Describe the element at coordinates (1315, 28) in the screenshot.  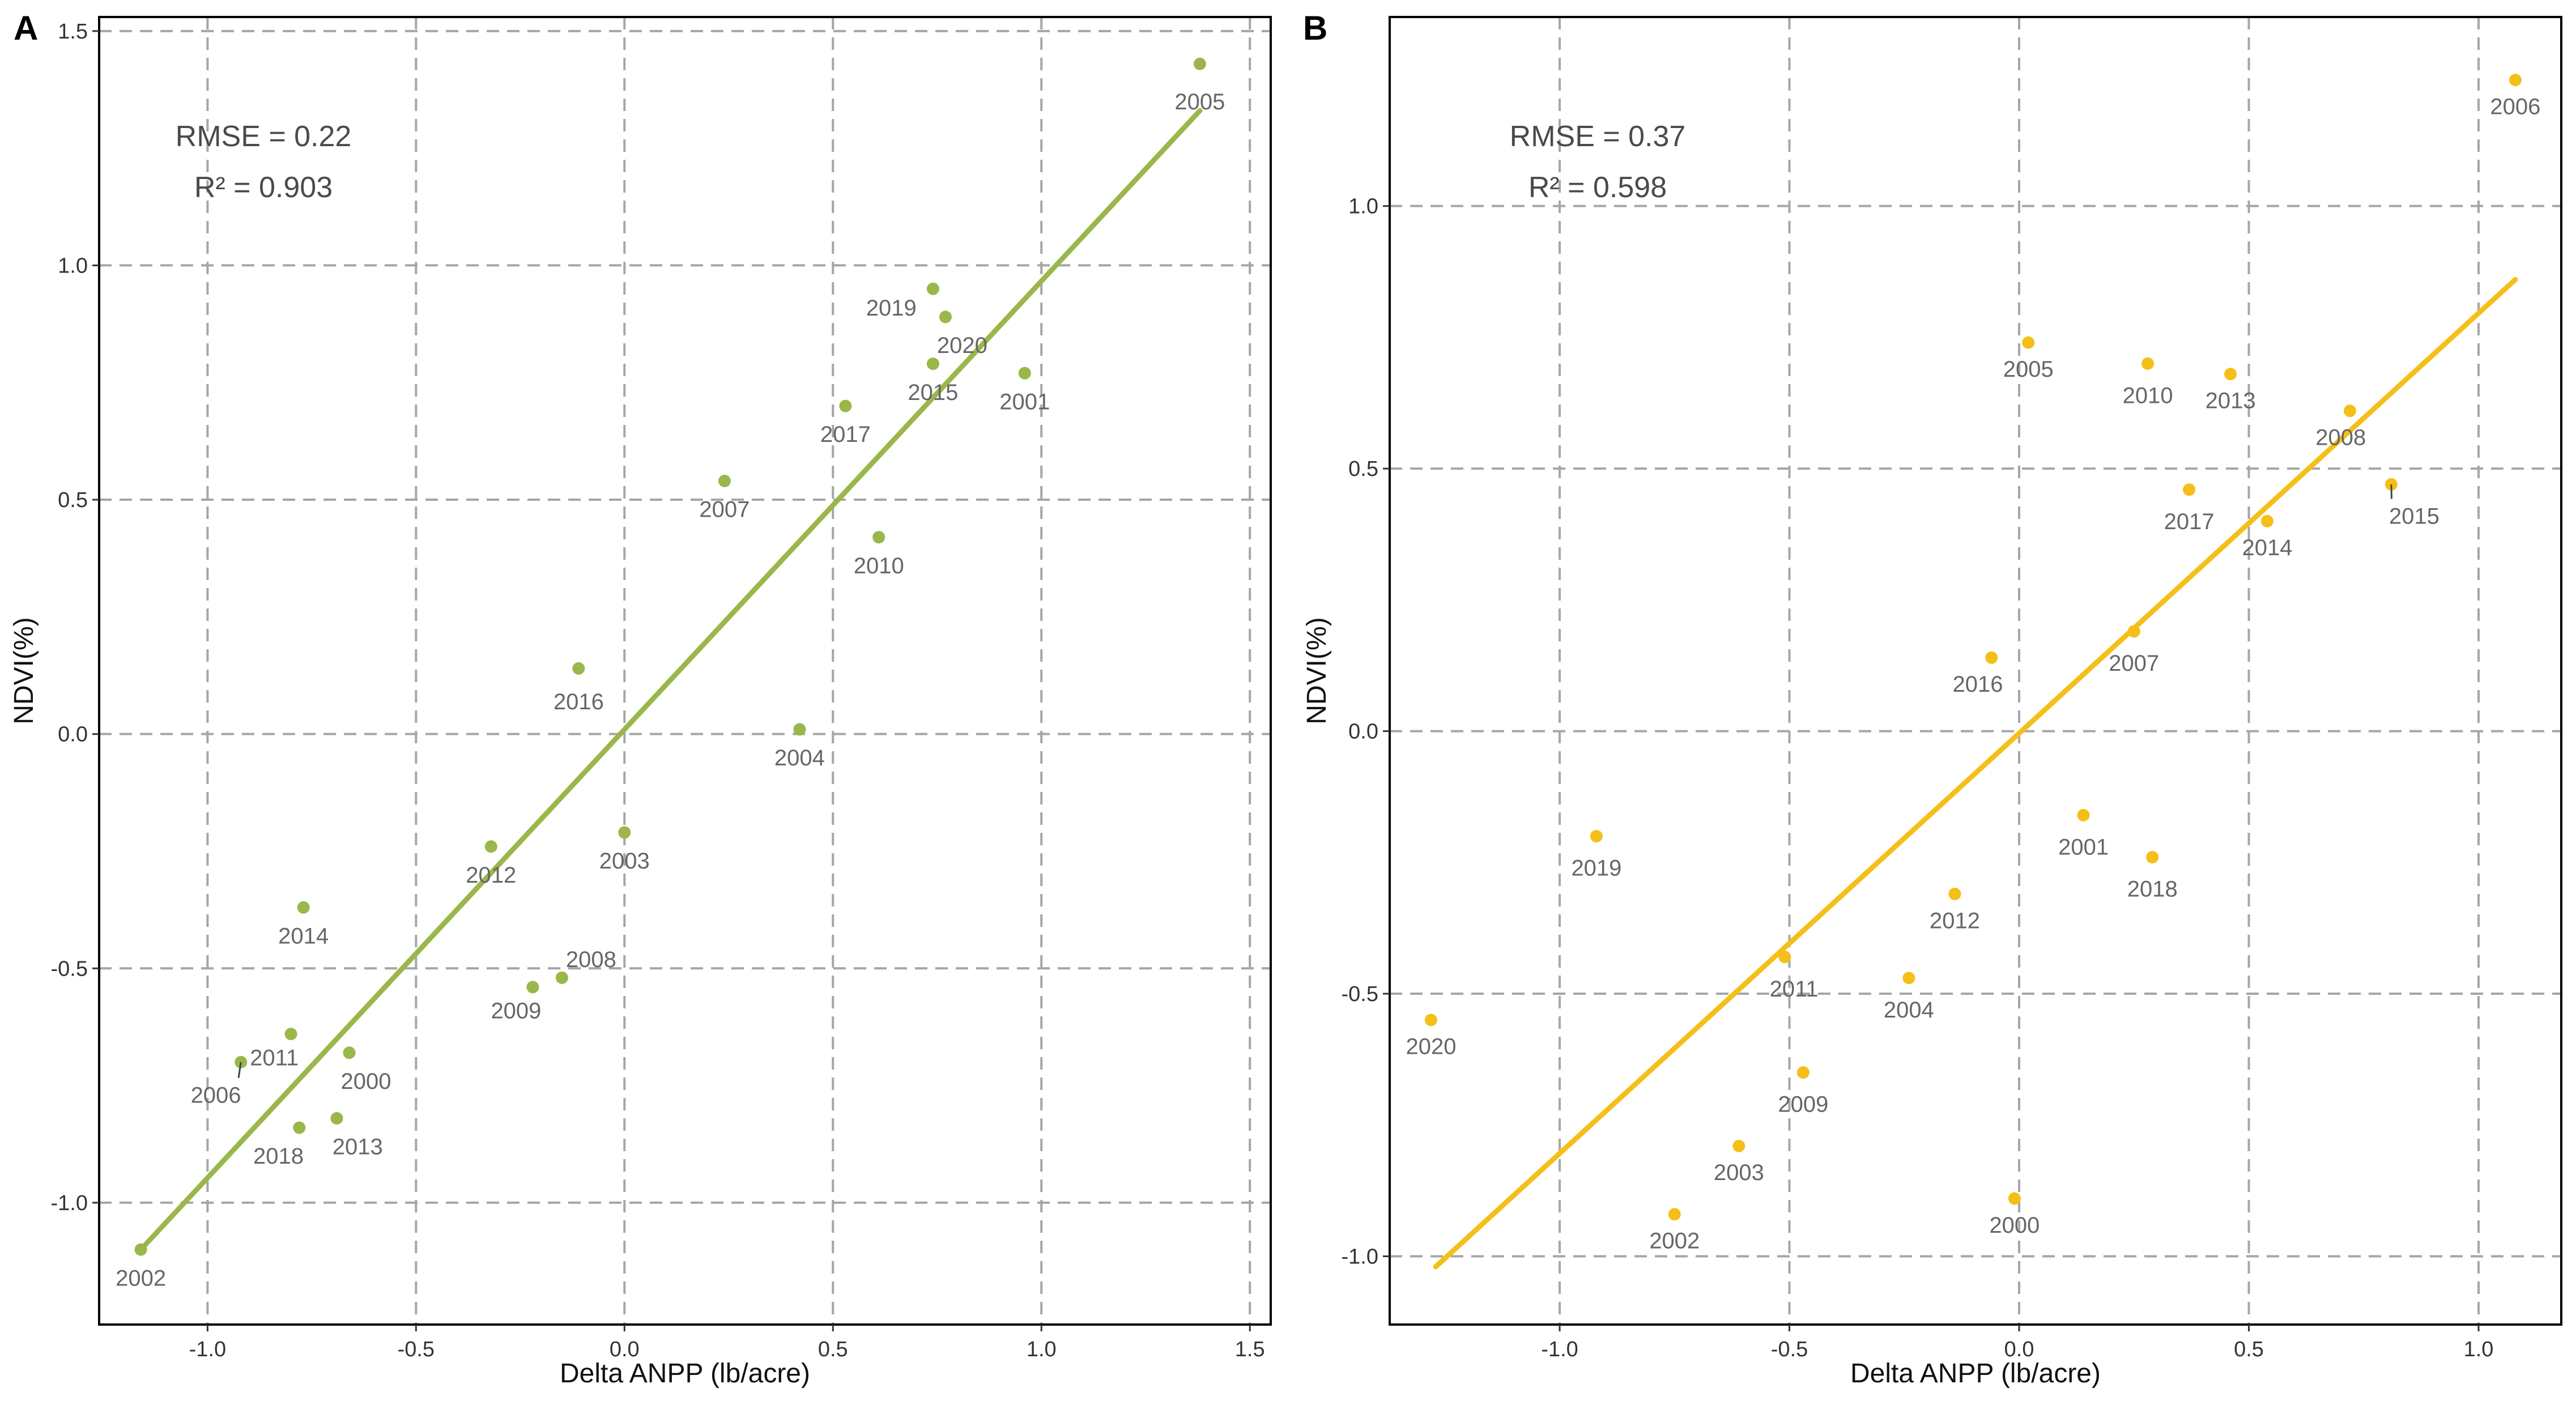
I see `panel-b-letter: B` at that location.